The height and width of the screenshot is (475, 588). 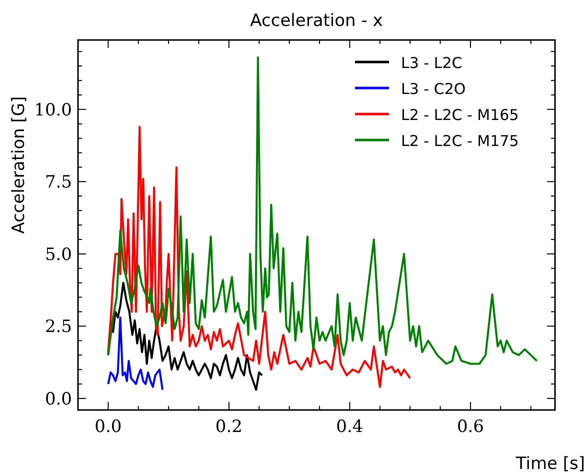 I want to click on y-tick-label: 7.5, so click(x=58, y=182).